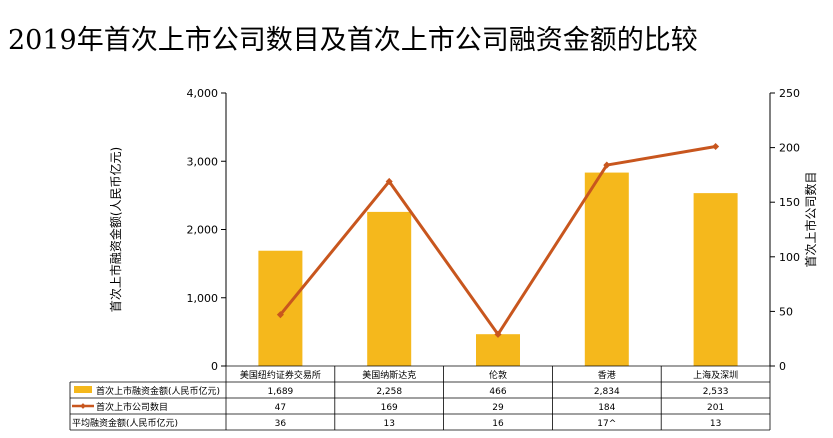 The image size is (833, 438). Describe the element at coordinates (715, 375) in the screenshot. I see `category-label: 上海及深圳` at that location.